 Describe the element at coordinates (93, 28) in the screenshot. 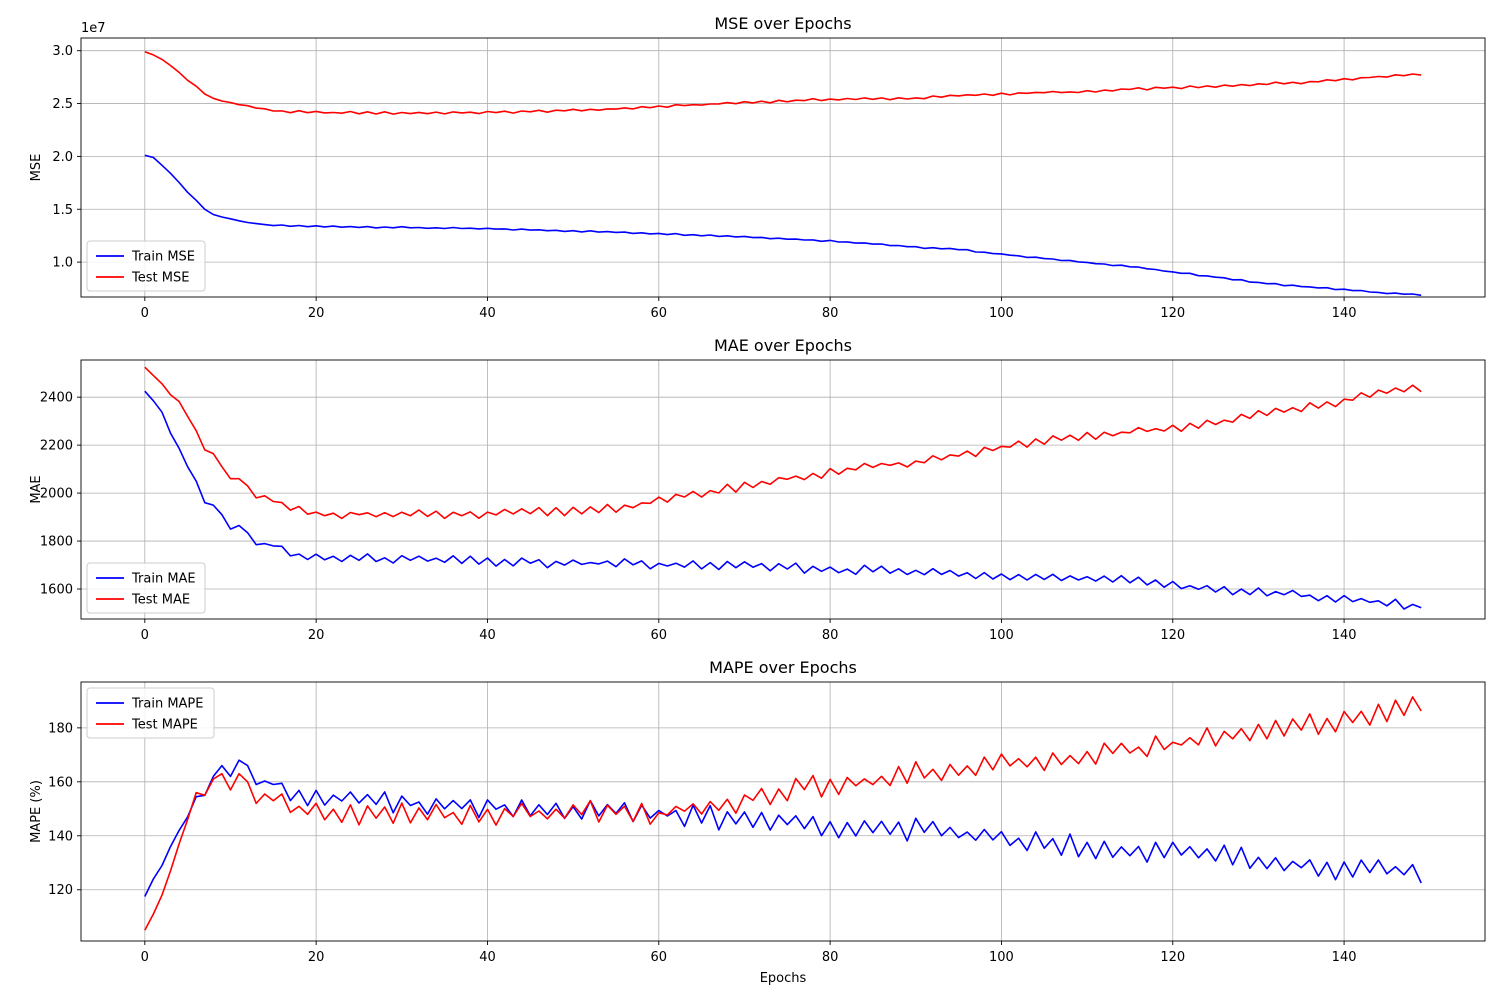

I see `axis-offset-label: 1e7` at that location.